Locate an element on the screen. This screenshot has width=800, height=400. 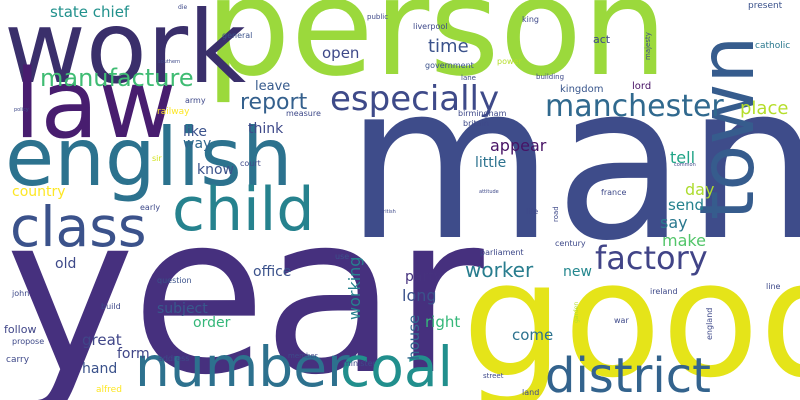
word-working: working is located at coordinates (354, 288).